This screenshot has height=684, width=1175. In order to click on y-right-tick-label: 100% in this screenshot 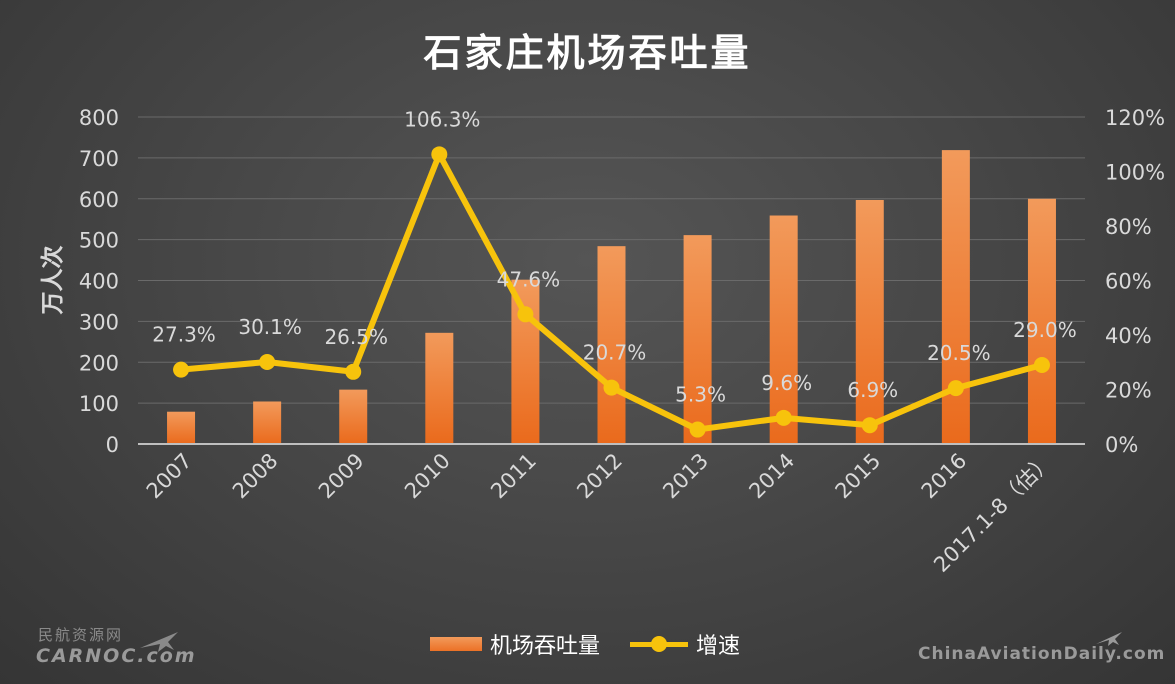, I will do `click(1135, 173)`.